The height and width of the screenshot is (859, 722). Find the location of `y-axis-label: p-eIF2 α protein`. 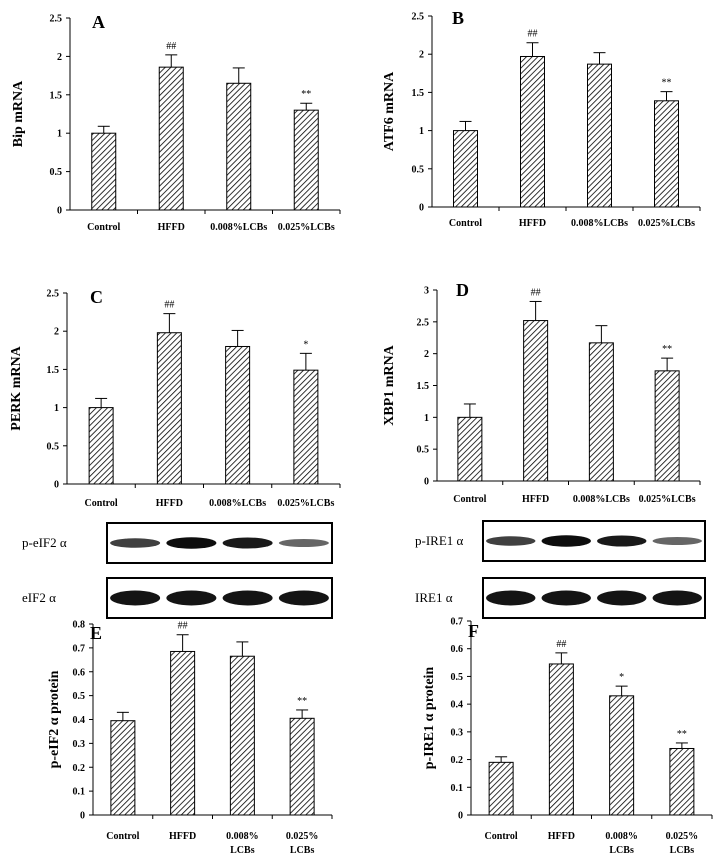

y-axis-label: p-eIF2 α protein is located at coordinates (54, 719).